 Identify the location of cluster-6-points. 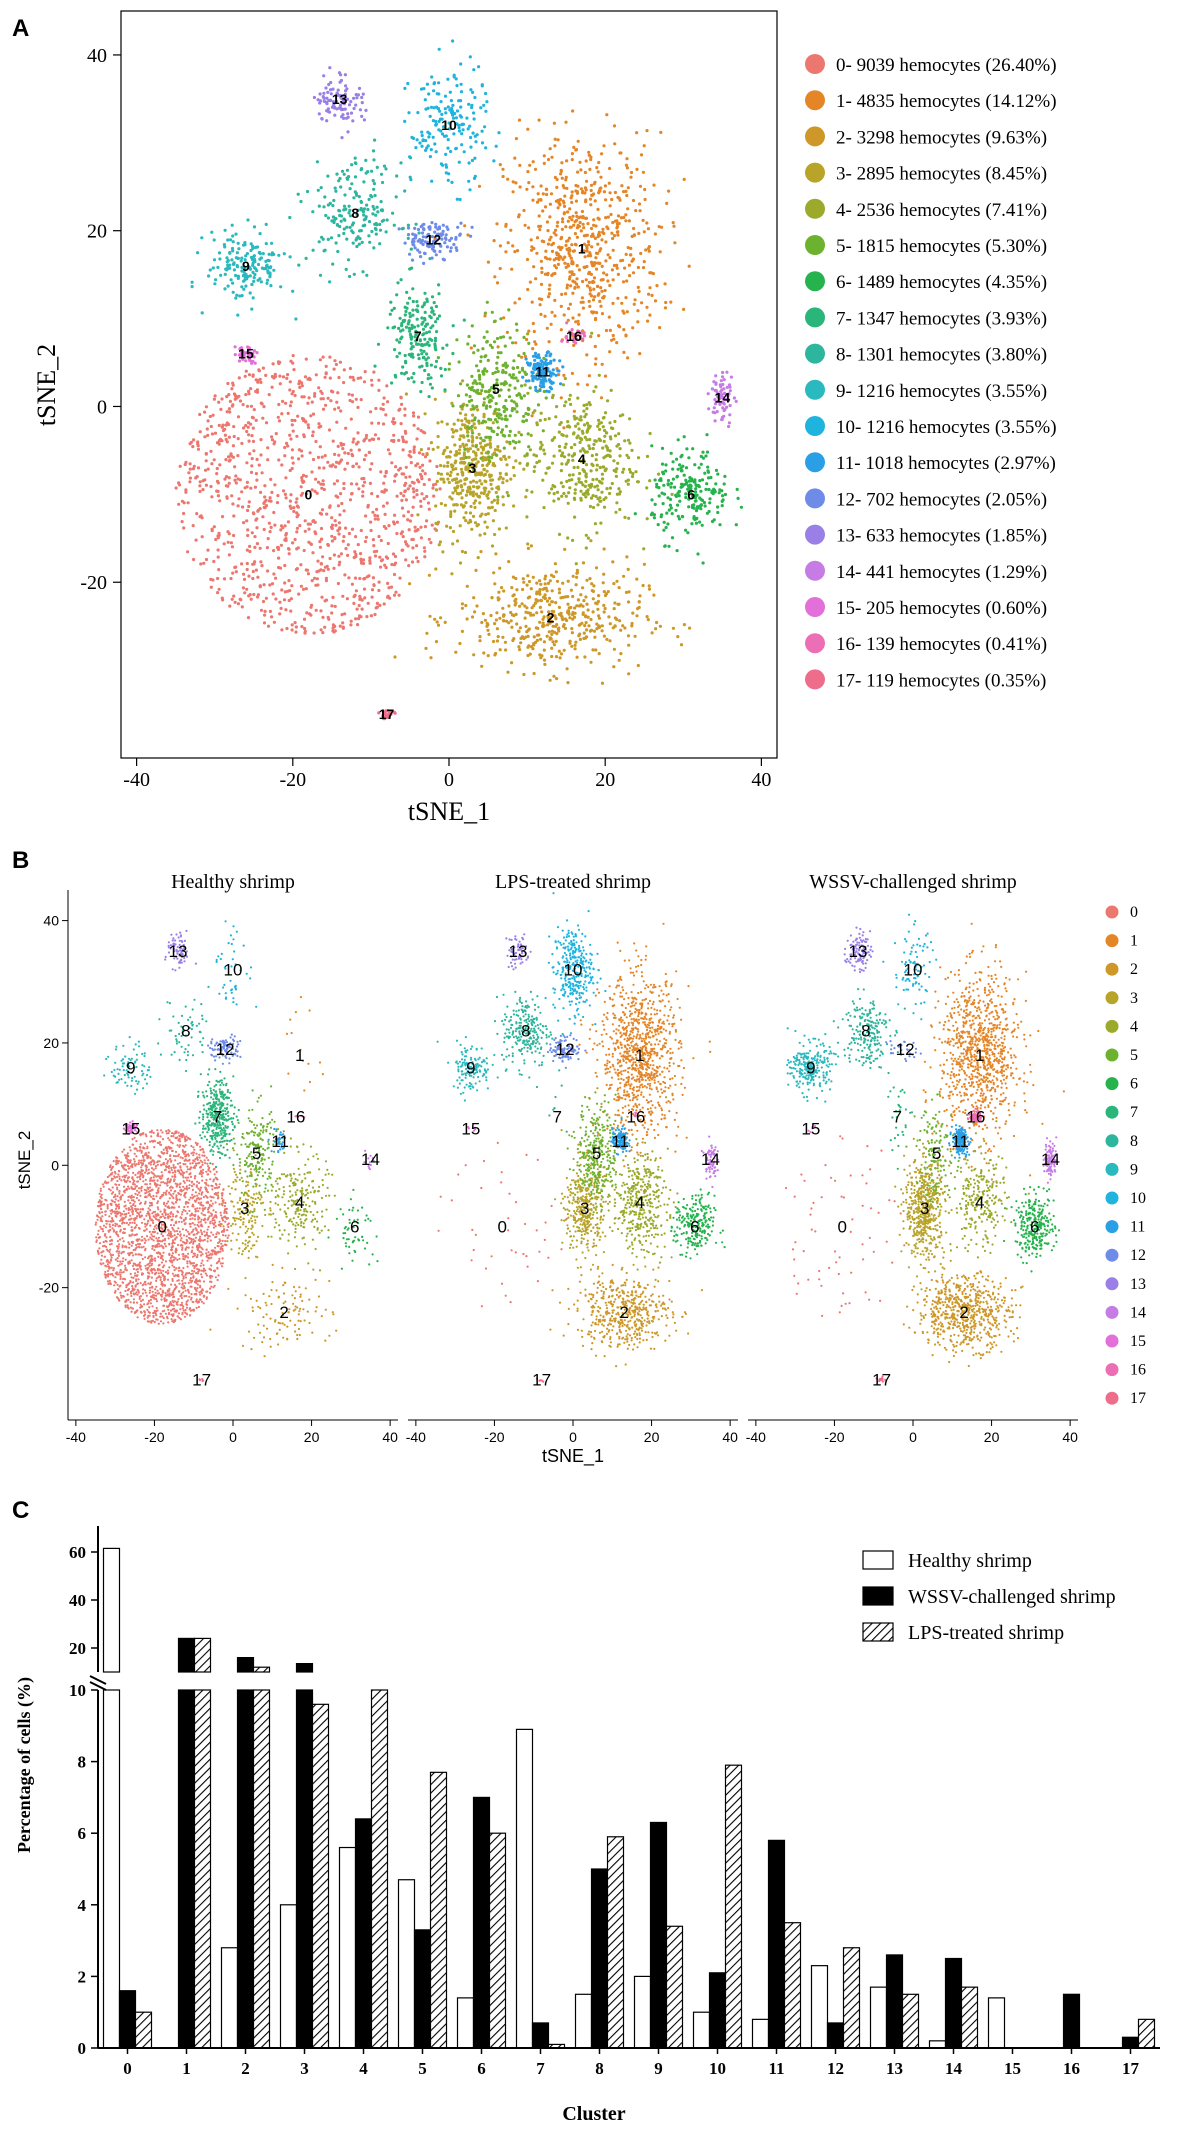
(688, 499).